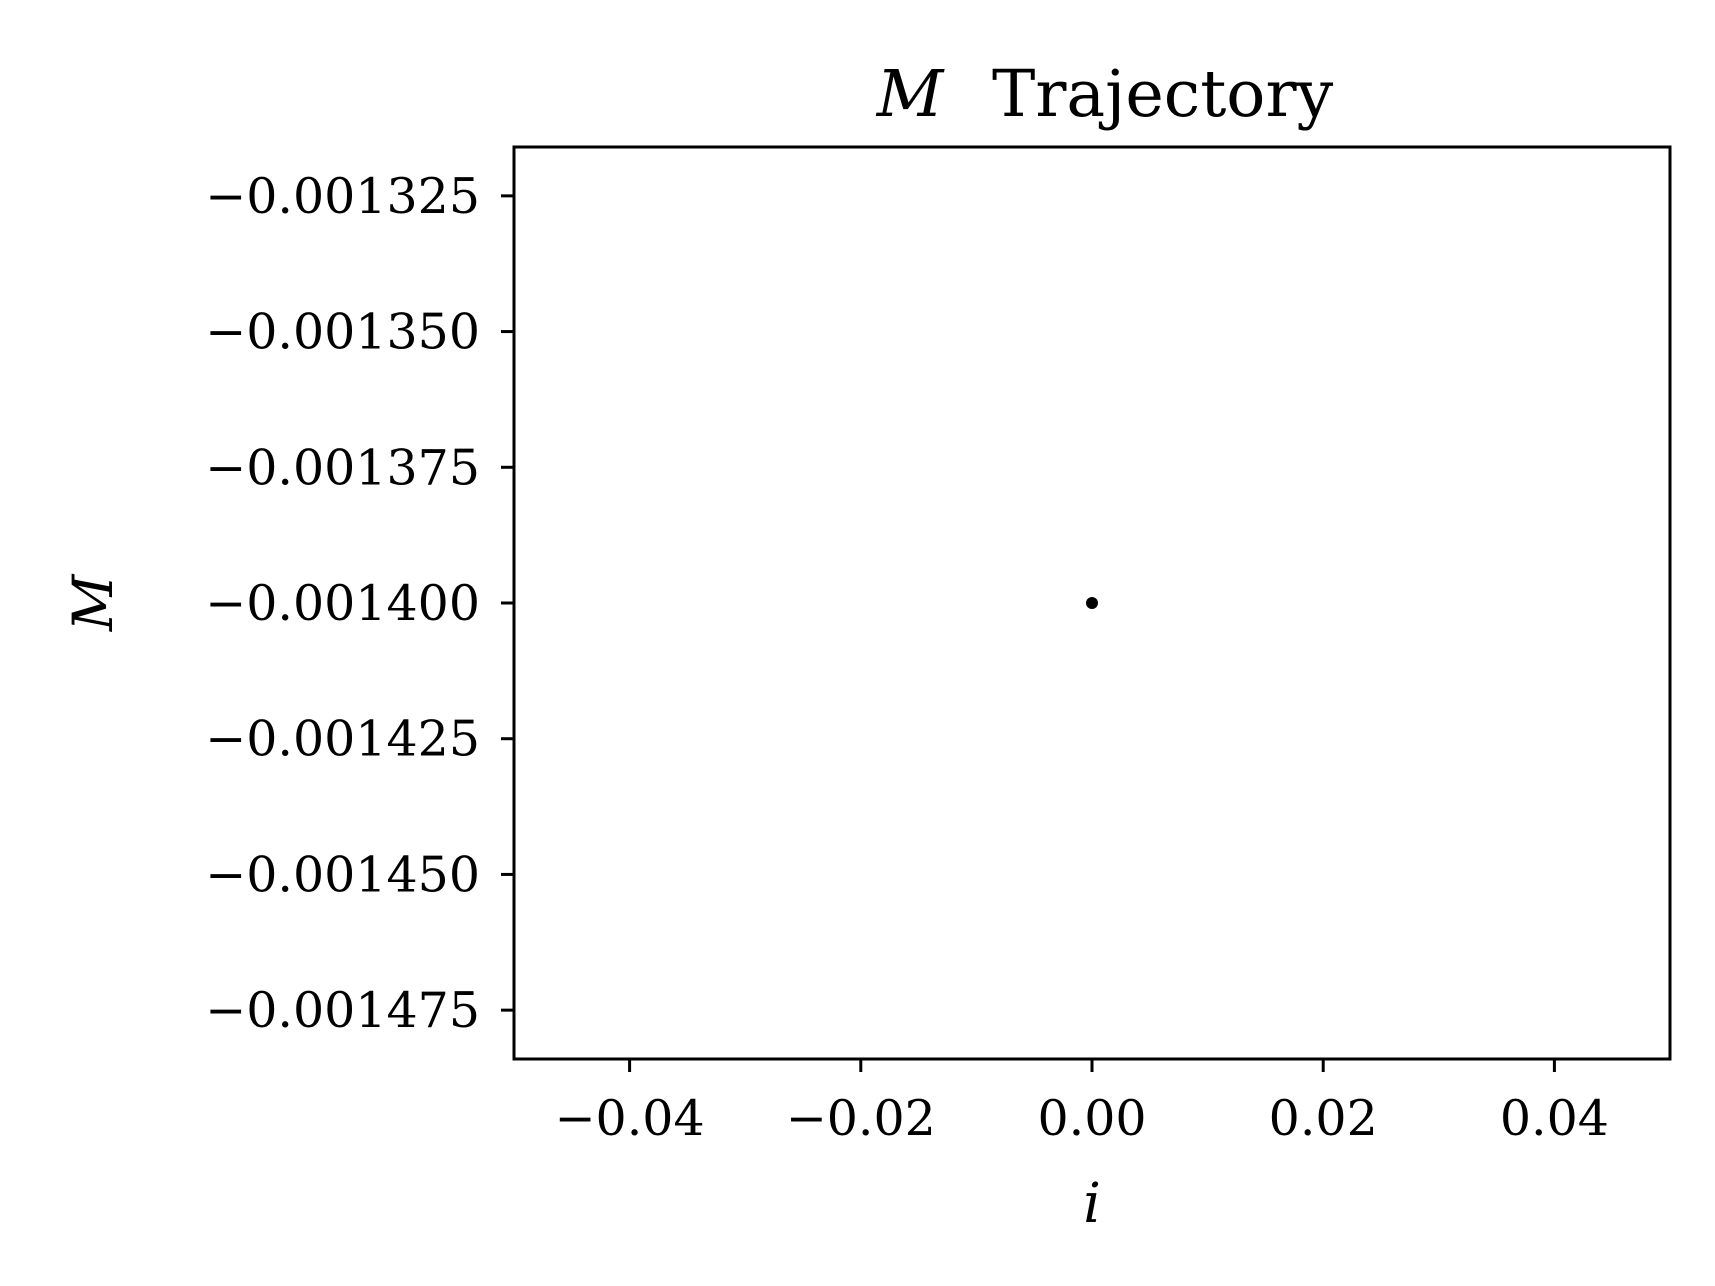 The image size is (1715, 1286). Describe the element at coordinates (342, 739) in the screenshot. I see `y-tick-label: −0.001425` at that location.